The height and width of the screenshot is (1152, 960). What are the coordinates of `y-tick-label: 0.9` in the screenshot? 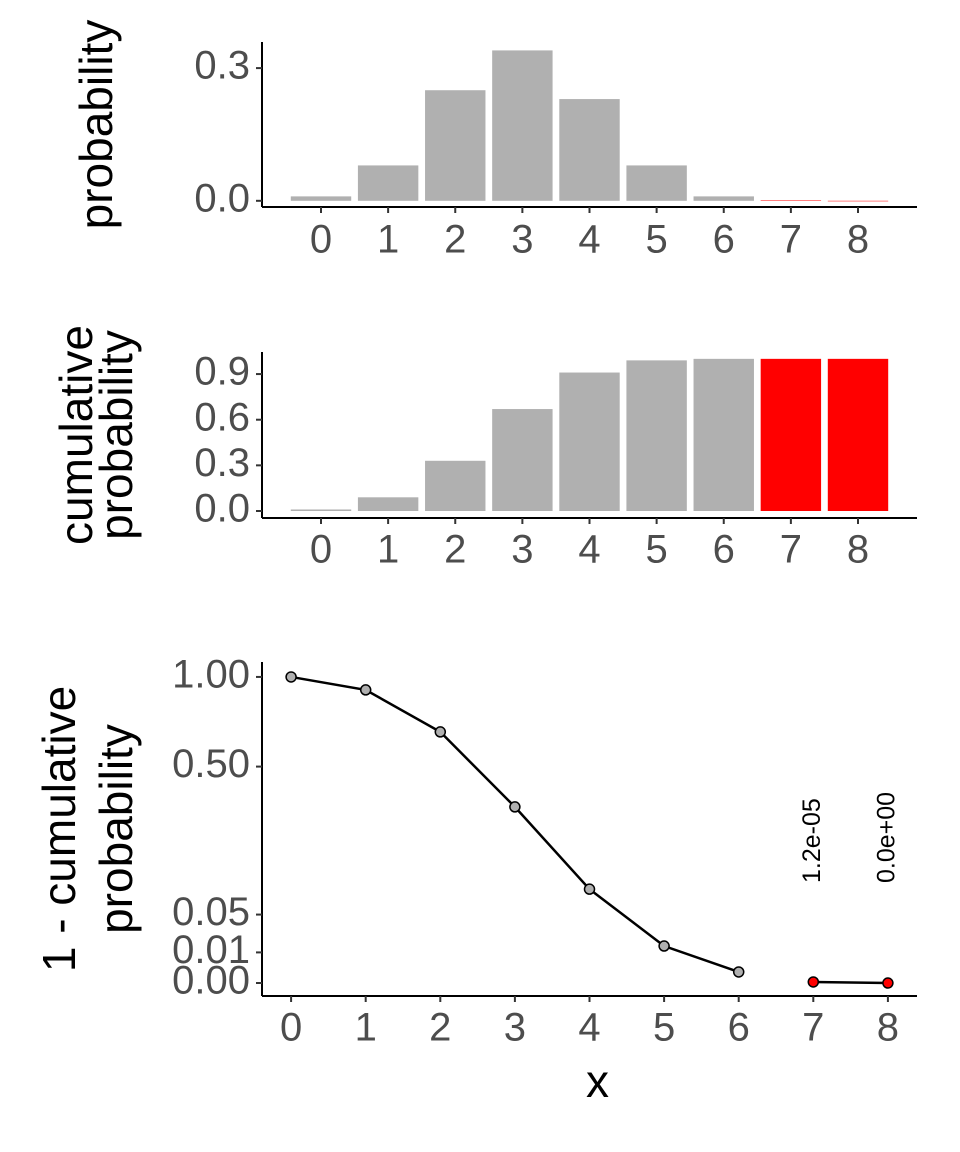 It's located at (222, 372).